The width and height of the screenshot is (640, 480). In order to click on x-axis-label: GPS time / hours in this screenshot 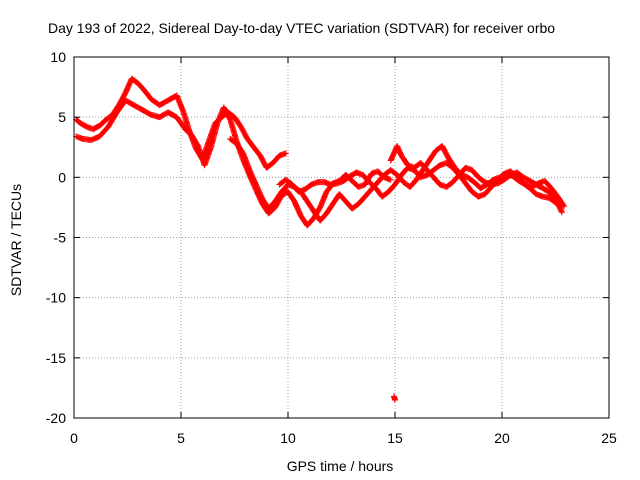, I will do `click(340, 466)`.